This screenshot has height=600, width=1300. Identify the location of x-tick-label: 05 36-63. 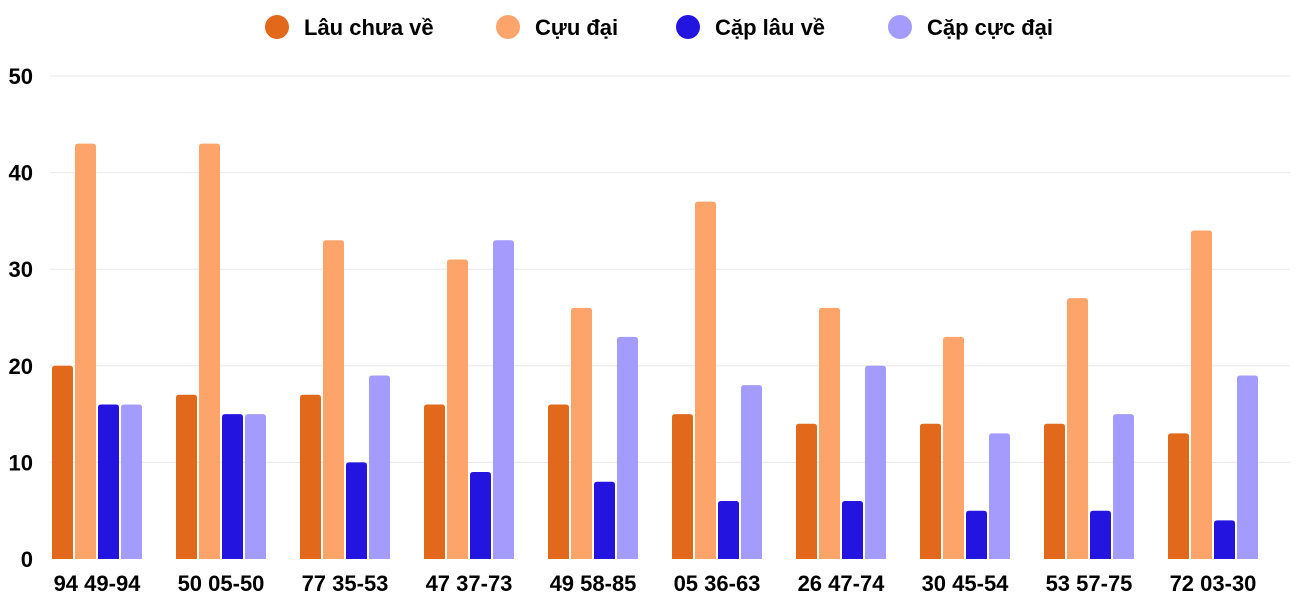
(717, 583).